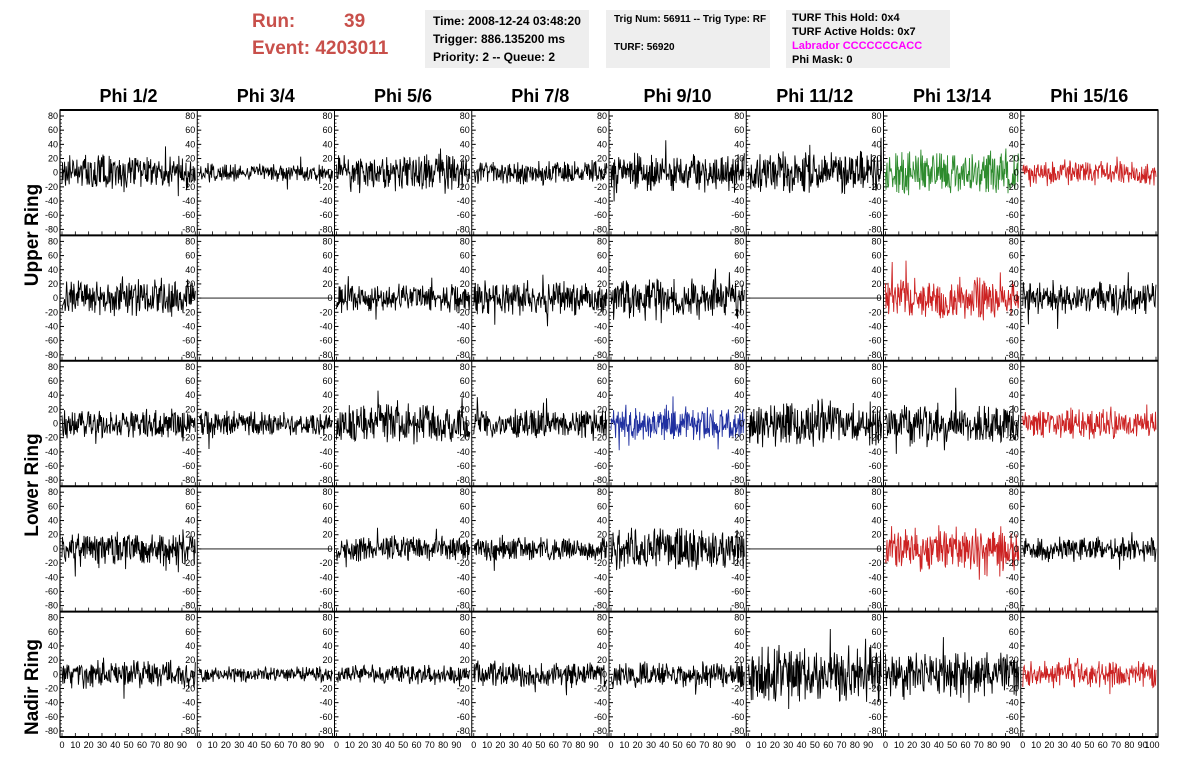  I want to click on phi-header-3: Phi 5/6, so click(403, 96).